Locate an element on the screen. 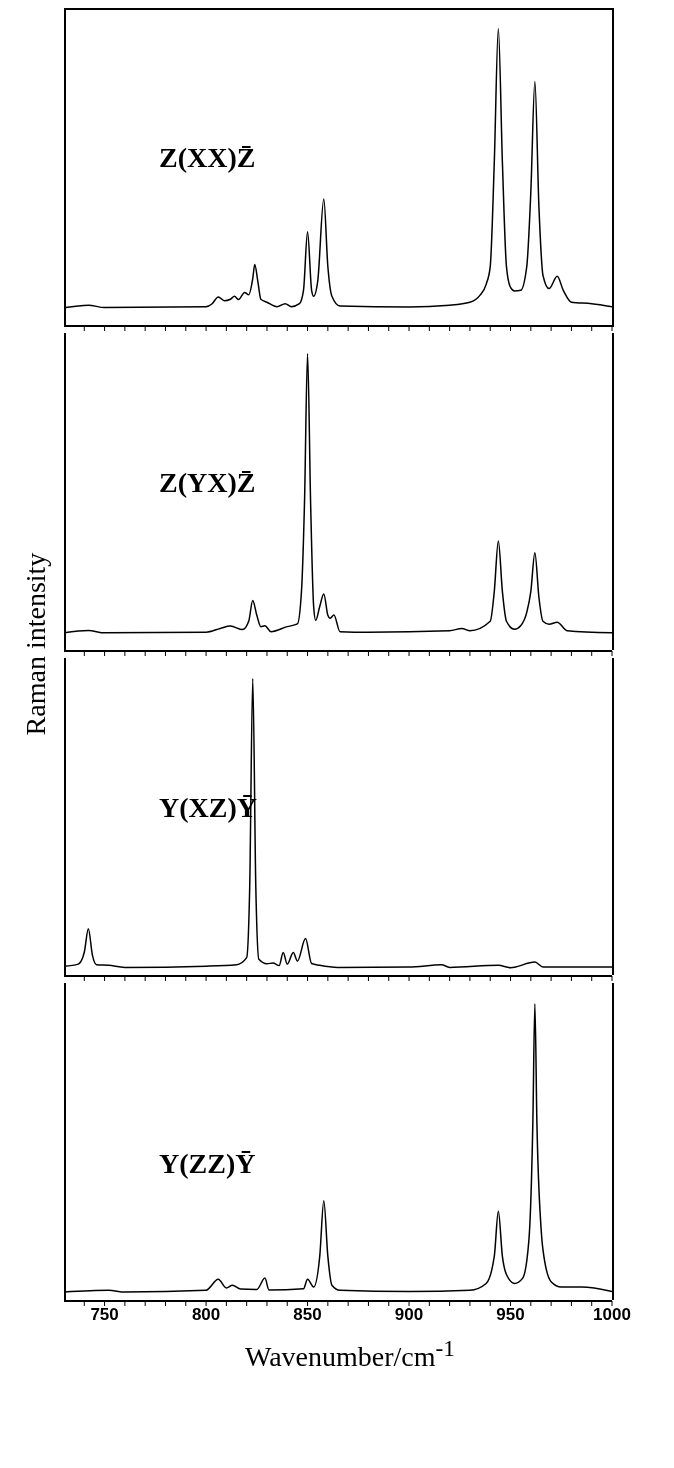 This screenshot has height=1468, width=674. x-tick-label: 800 is located at coordinates (206, 1315).